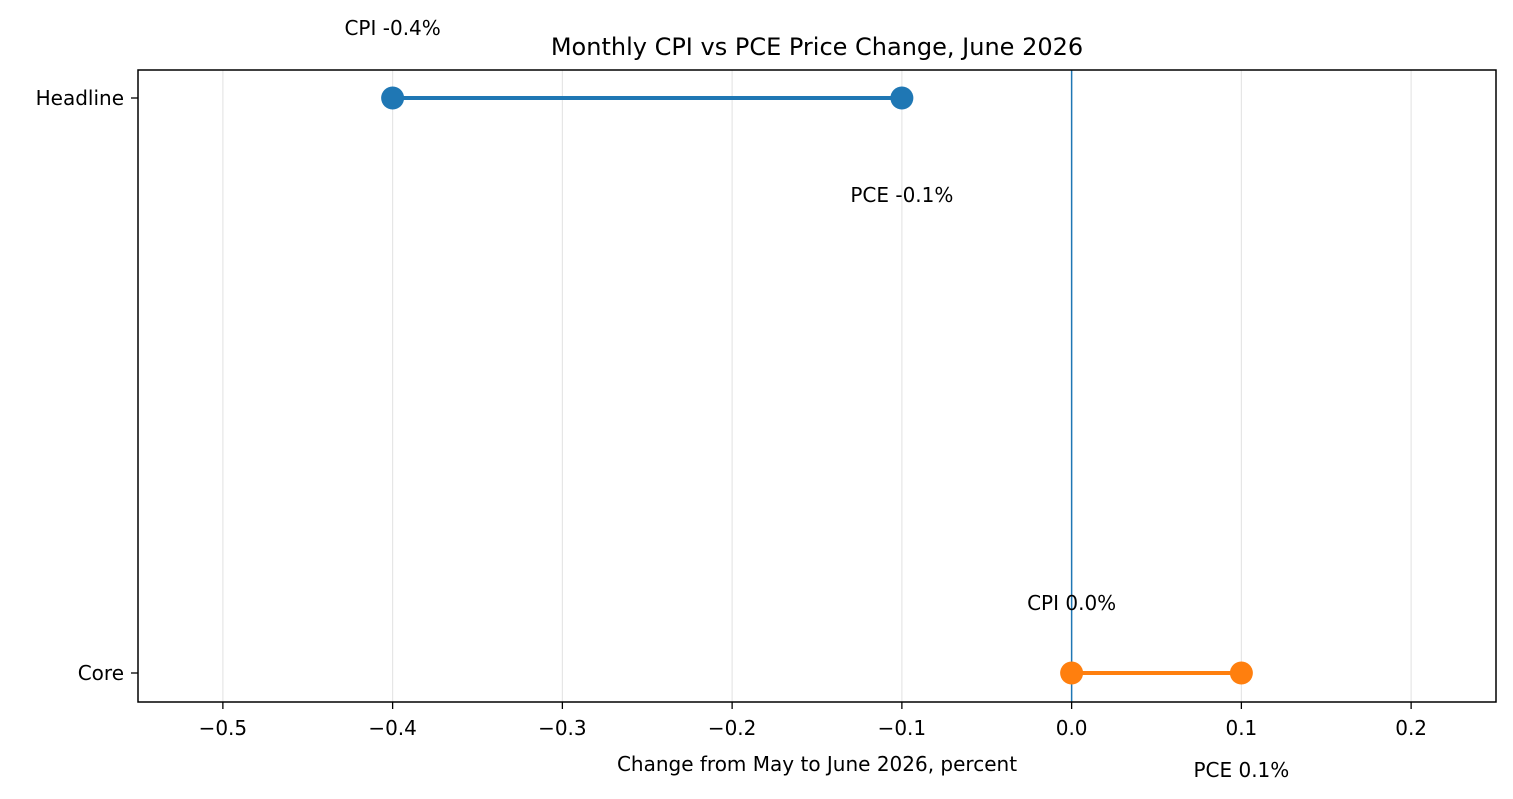  I want to click on x-tick-label: 0.1, so click(1241, 728).